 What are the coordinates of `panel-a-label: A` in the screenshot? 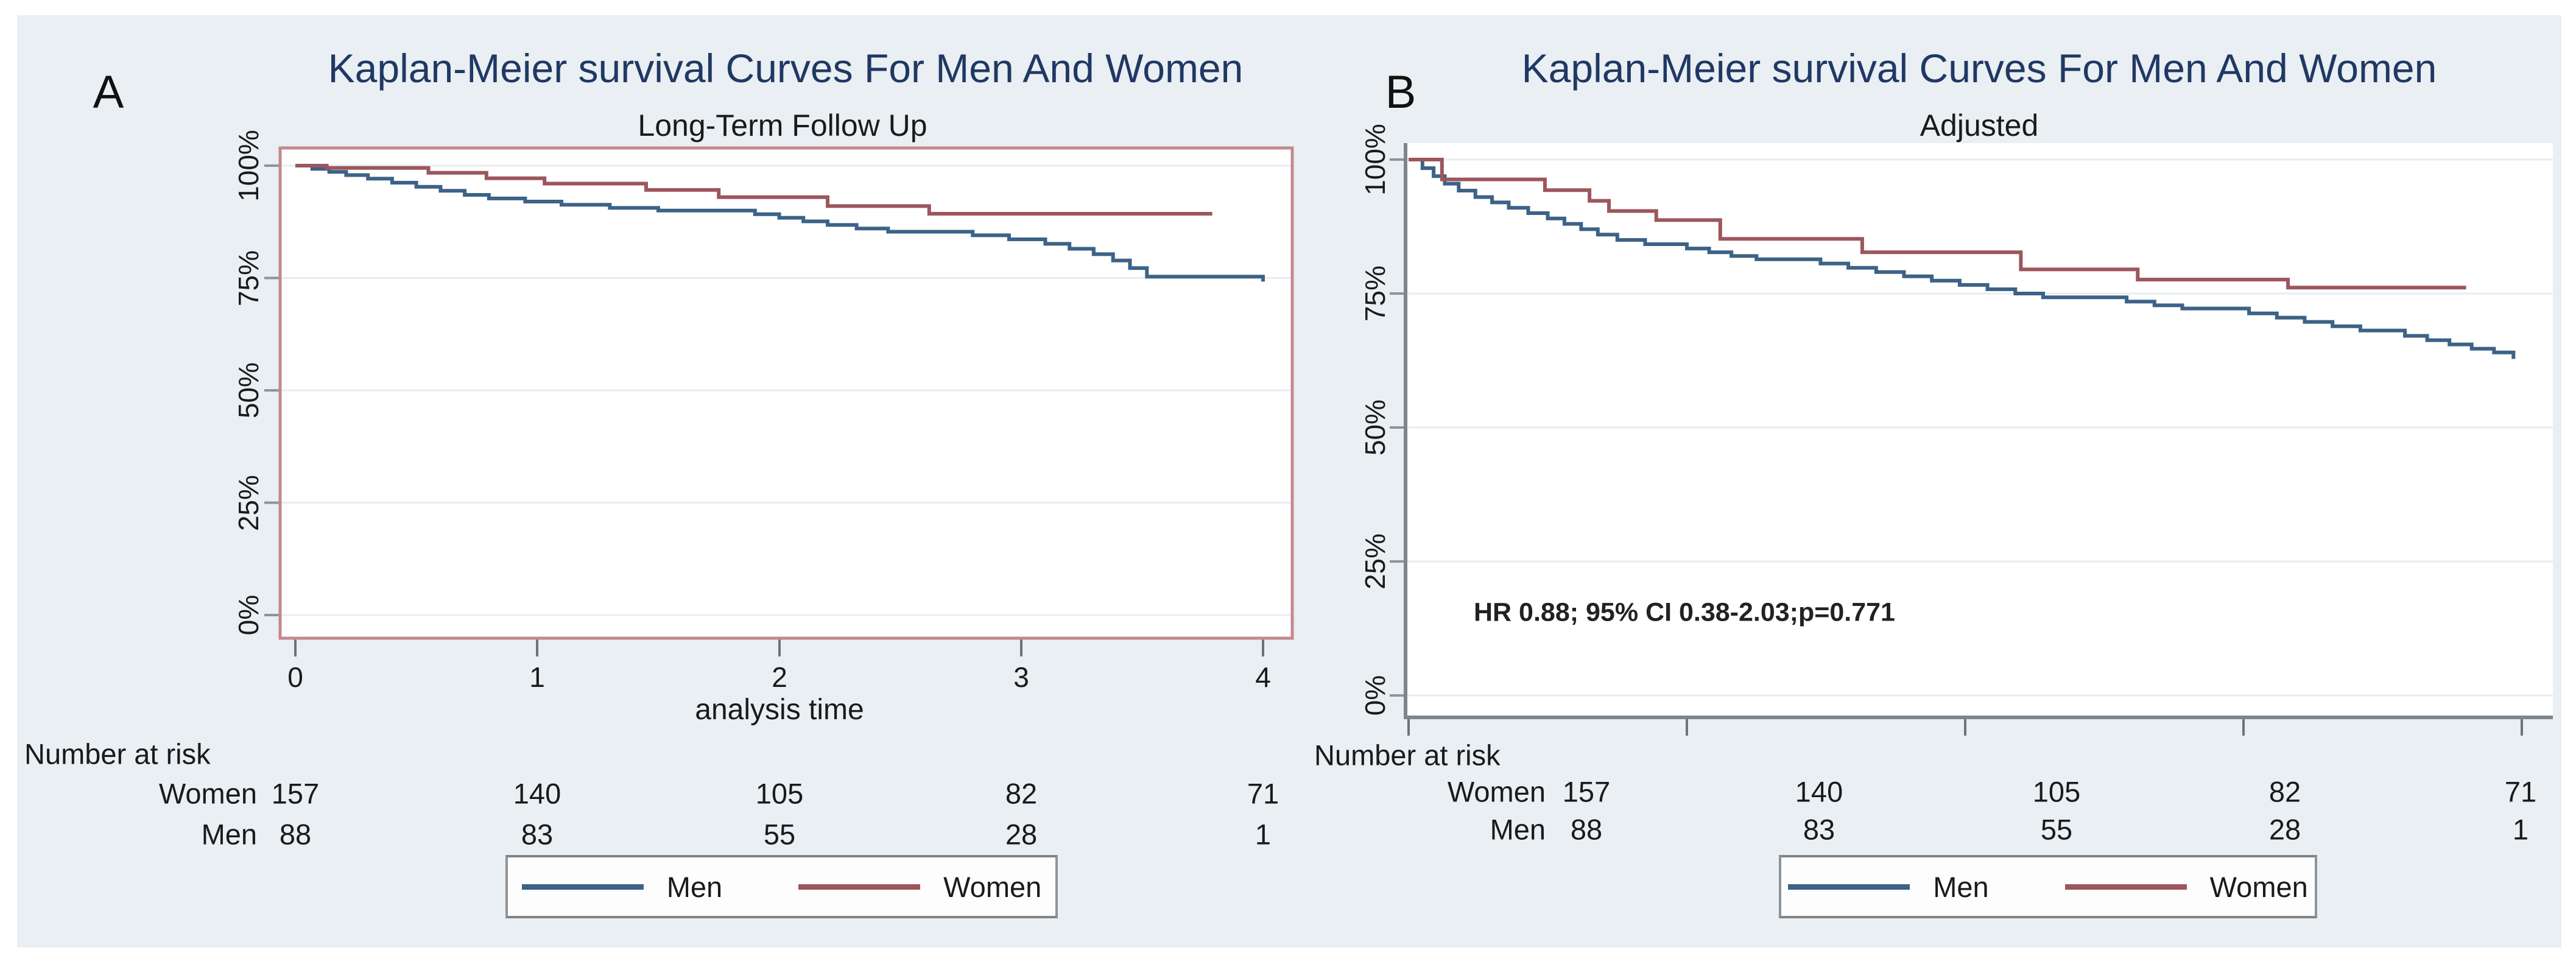 It's located at (108, 92).